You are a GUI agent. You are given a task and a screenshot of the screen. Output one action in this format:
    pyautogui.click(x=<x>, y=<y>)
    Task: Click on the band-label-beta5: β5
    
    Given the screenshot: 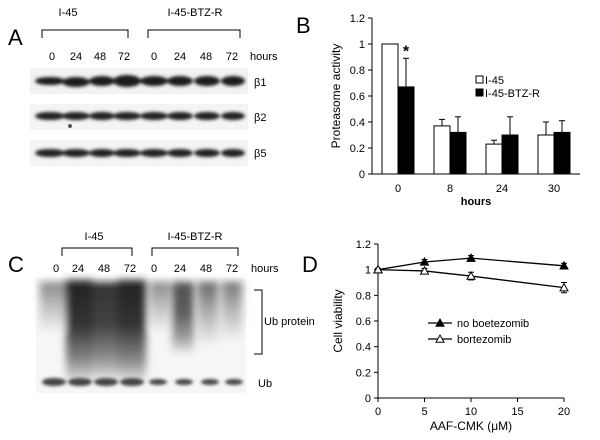 What is the action you would take?
    pyautogui.click(x=260, y=154)
    